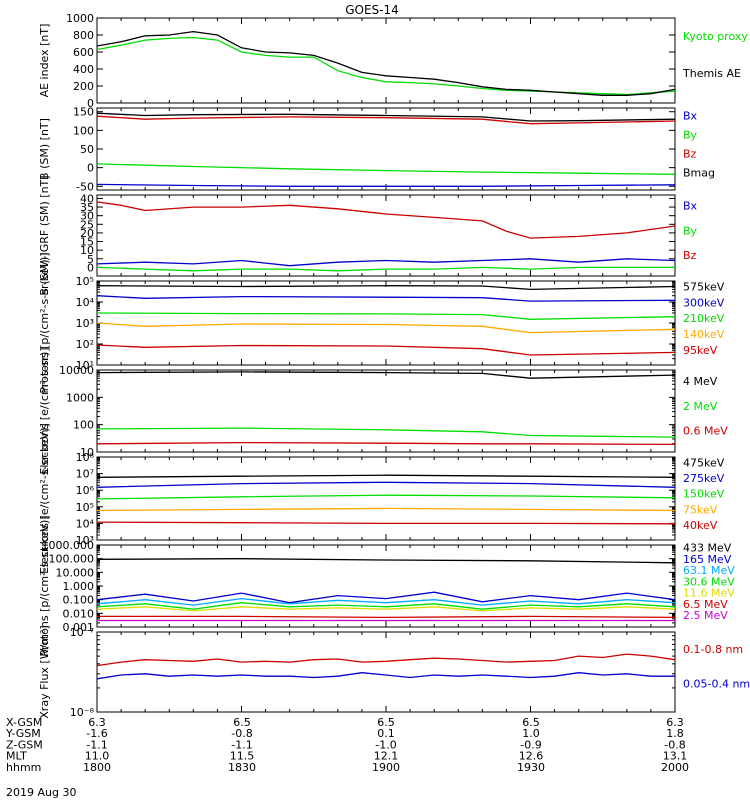 The height and width of the screenshot is (804, 750). I want to click on ephemeris-row-label: X-GSM, so click(24, 722).